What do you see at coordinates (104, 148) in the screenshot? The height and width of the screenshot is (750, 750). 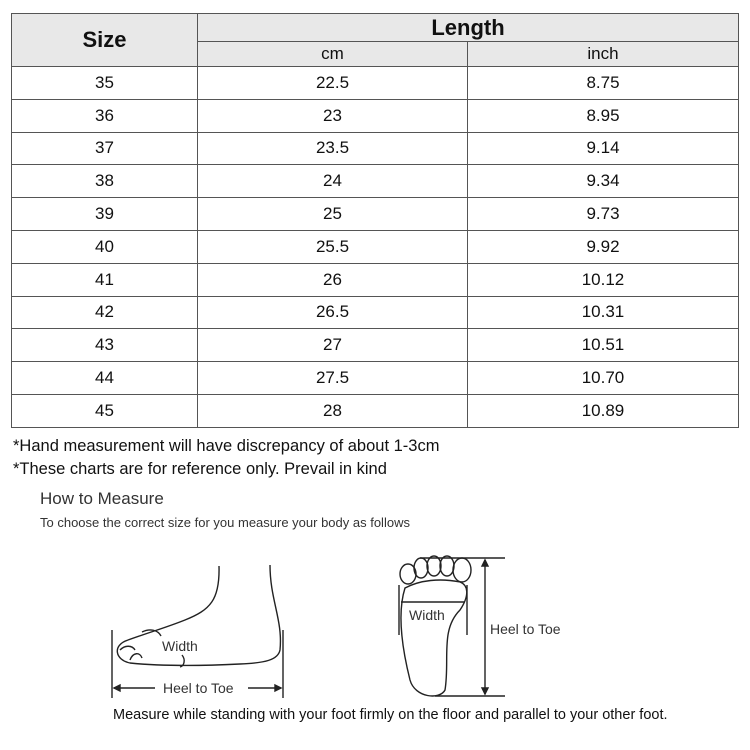 I see `cell-size: 37` at bounding box center [104, 148].